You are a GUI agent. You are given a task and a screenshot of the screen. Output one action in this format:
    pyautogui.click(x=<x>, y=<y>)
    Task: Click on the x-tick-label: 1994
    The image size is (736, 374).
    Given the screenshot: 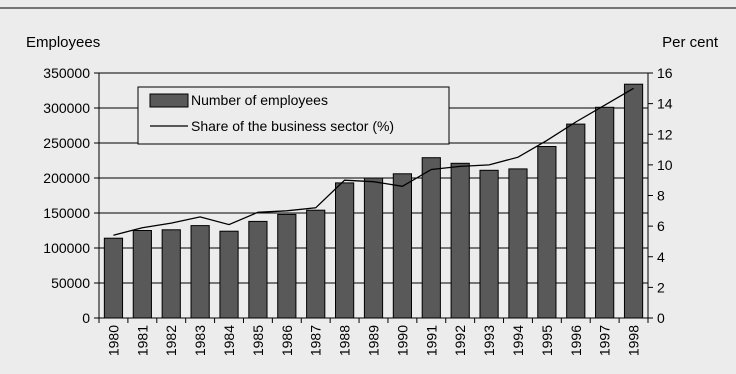 What is the action you would take?
    pyautogui.click(x=518, y=340)
    